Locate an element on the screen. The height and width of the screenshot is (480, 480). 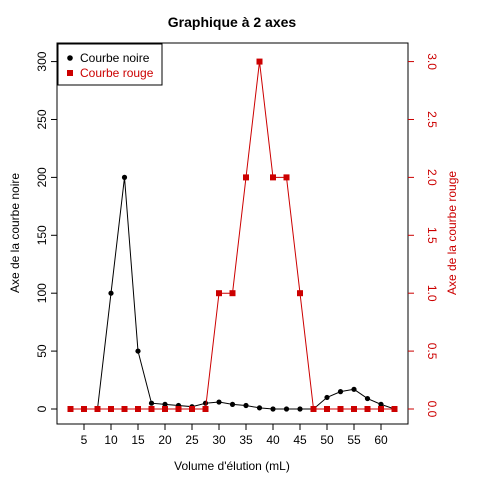
y-axis-right-title: Axe de la courbe rouge is located at coordinates (452, 233).